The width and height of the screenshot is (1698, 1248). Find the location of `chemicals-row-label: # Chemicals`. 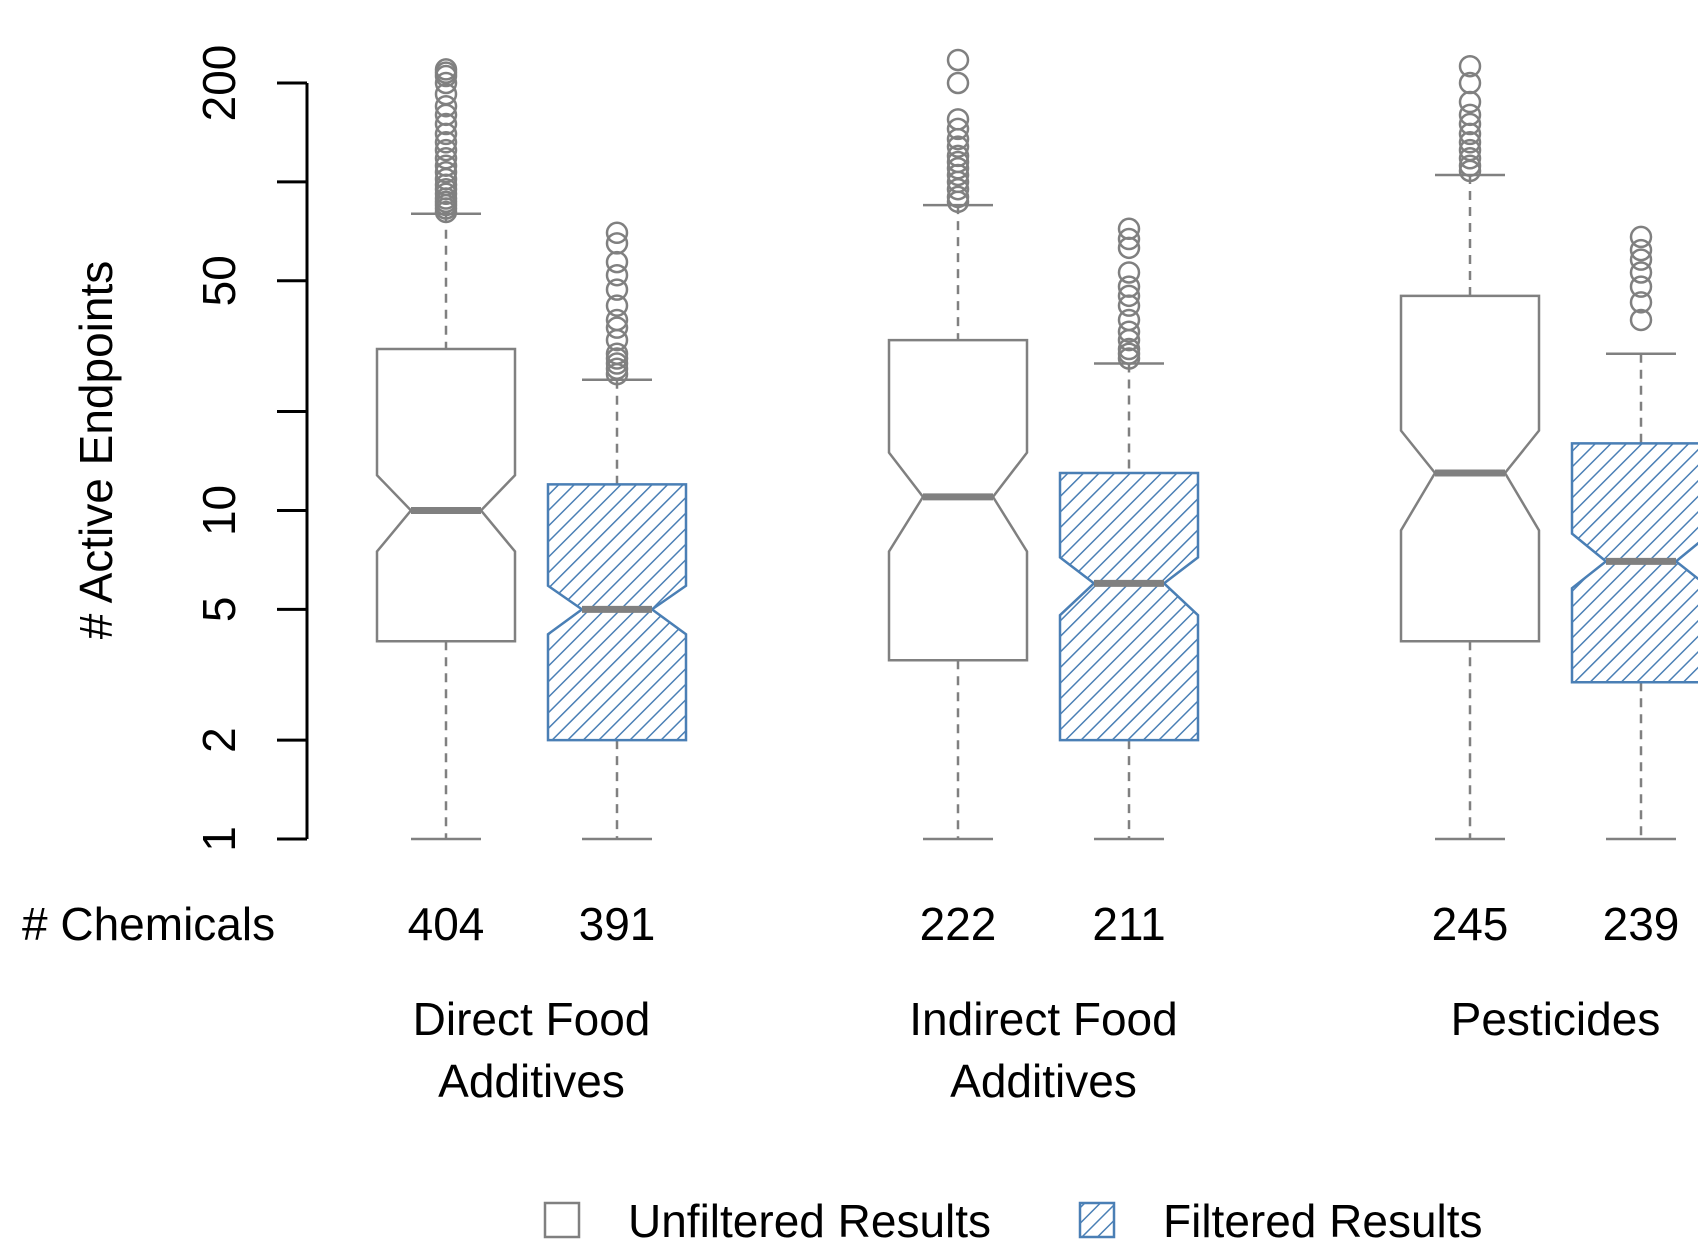

chemicals-row-label: # Chemicals is located at coordinates (148, 924).